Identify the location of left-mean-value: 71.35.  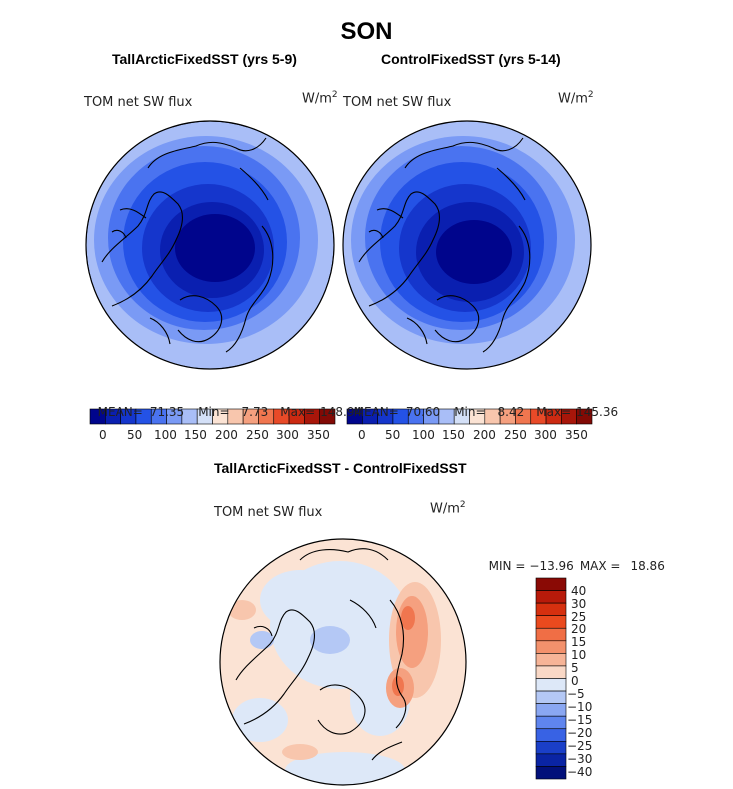
(167, 412).